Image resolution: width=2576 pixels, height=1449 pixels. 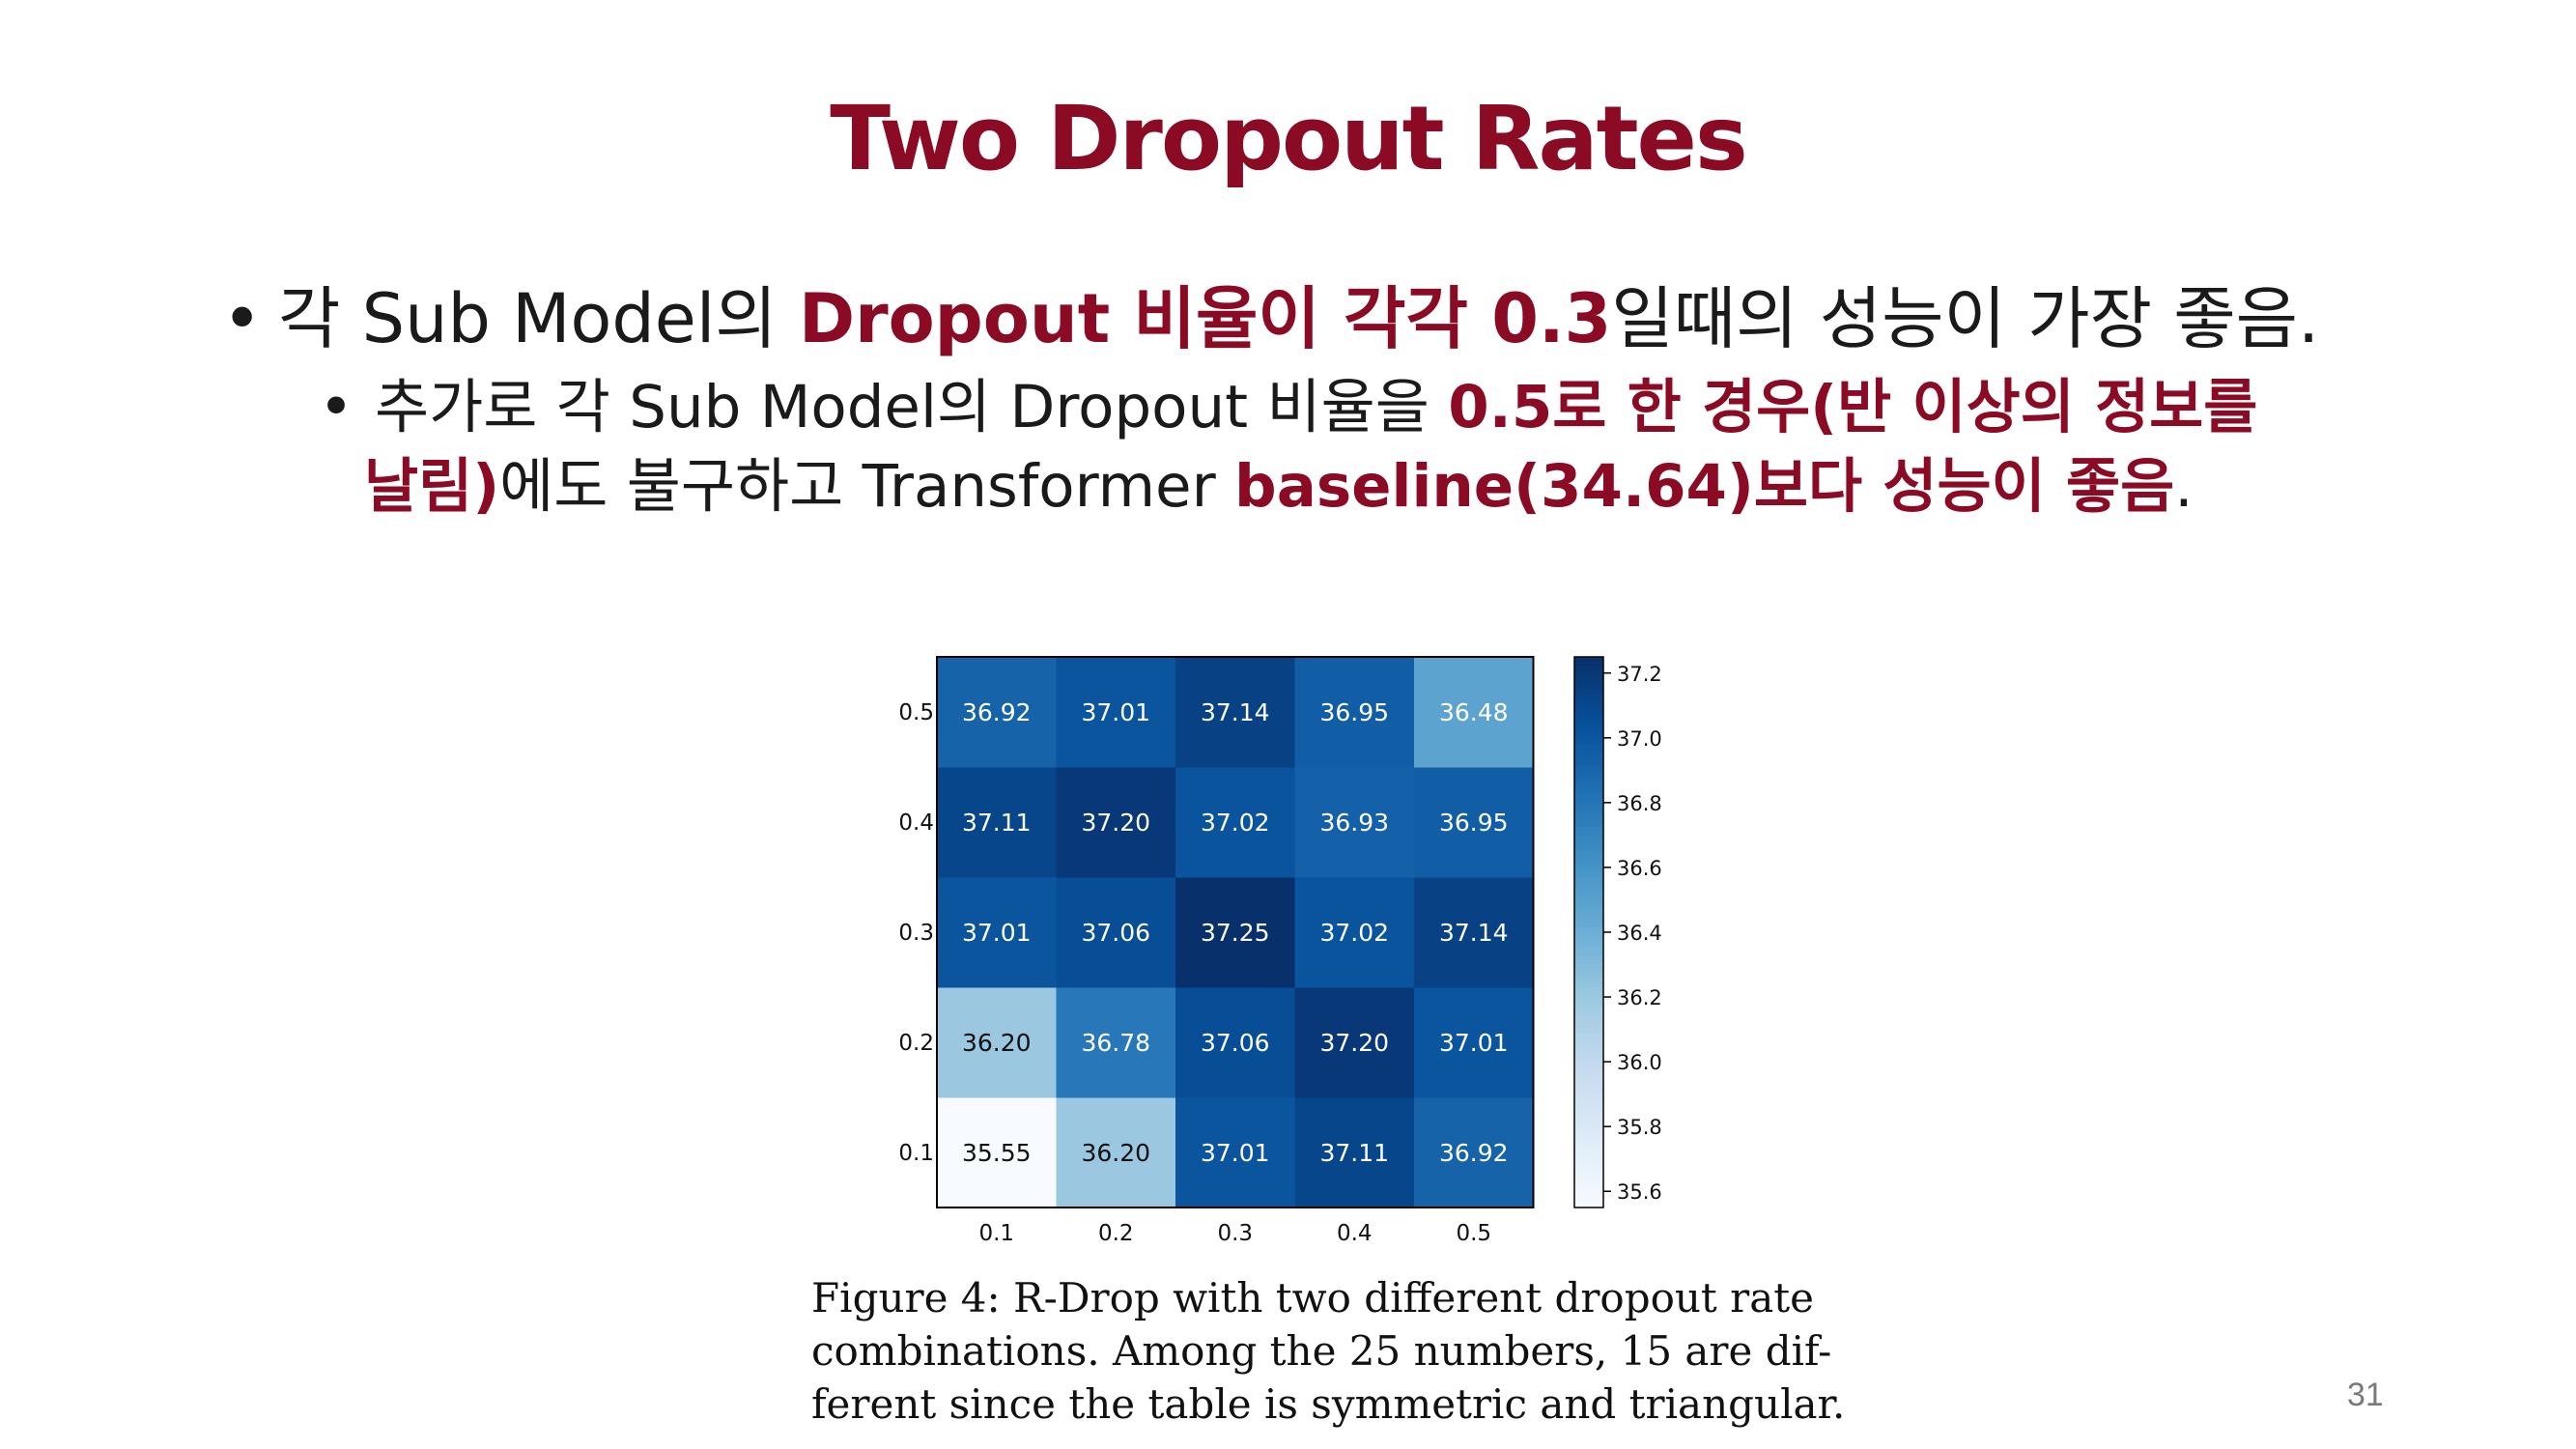 I want to click on colorbar-tick-label: 37.2, so click(x=1639, y=674).